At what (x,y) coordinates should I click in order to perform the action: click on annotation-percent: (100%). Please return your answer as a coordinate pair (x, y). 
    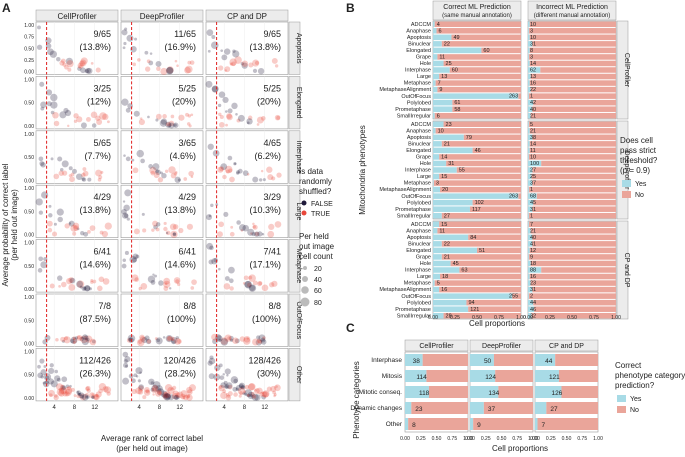
    Looking at the image, I should click on (181, 319).